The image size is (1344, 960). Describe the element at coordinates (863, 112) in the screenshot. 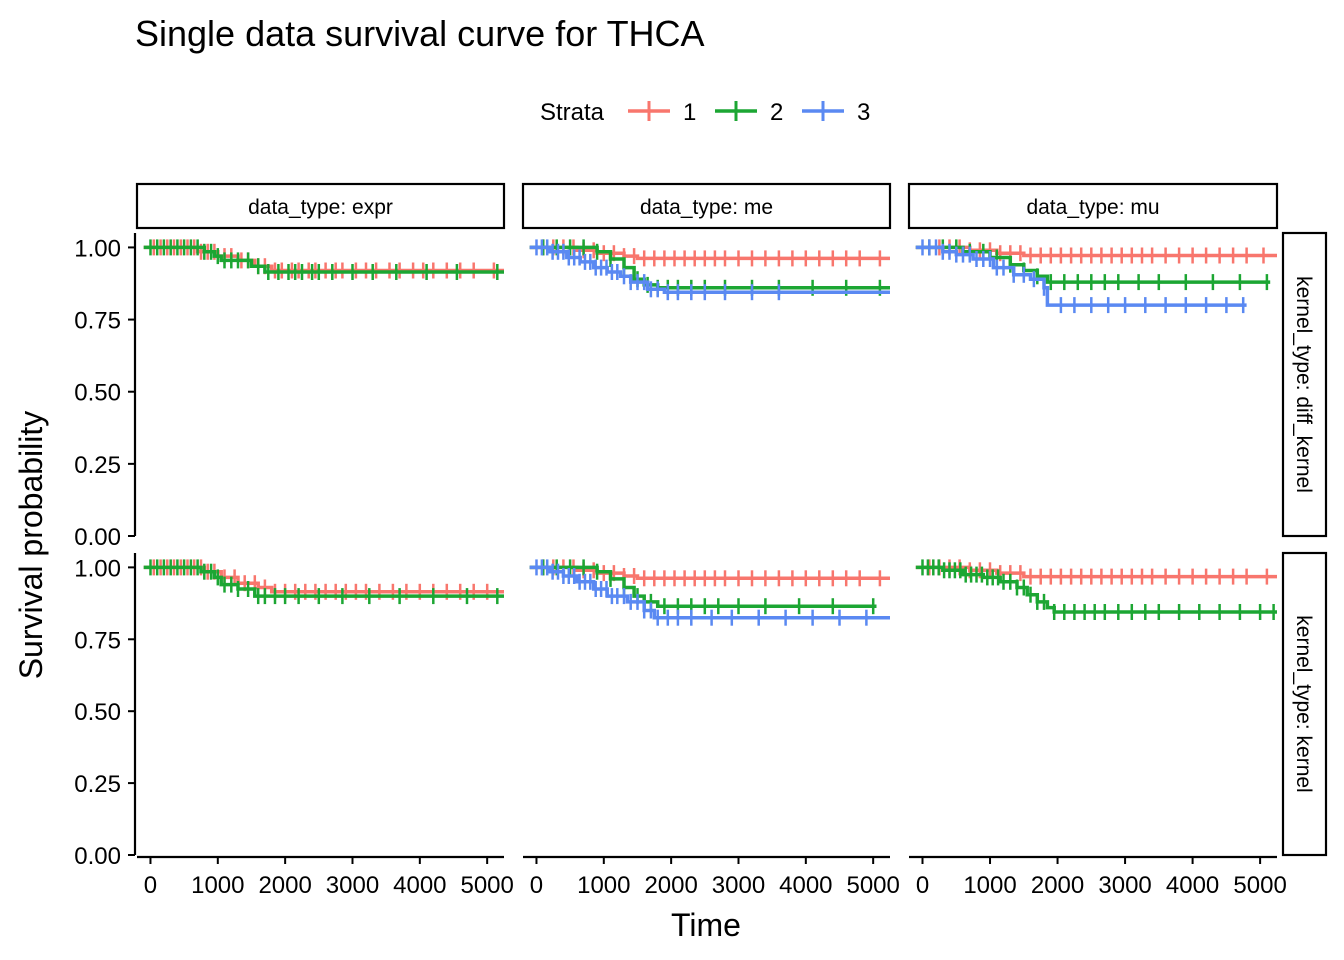

I see `legend-label-3: 3` at that location.